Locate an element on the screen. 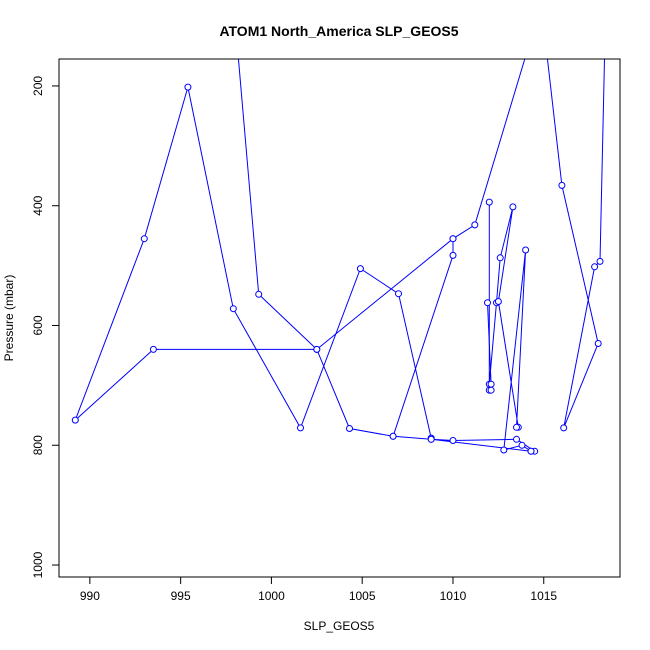 The height and width of the screenshot is (650, 650). x-axis-label: SLP_GEOS5 is located at coordinates (339, 626).